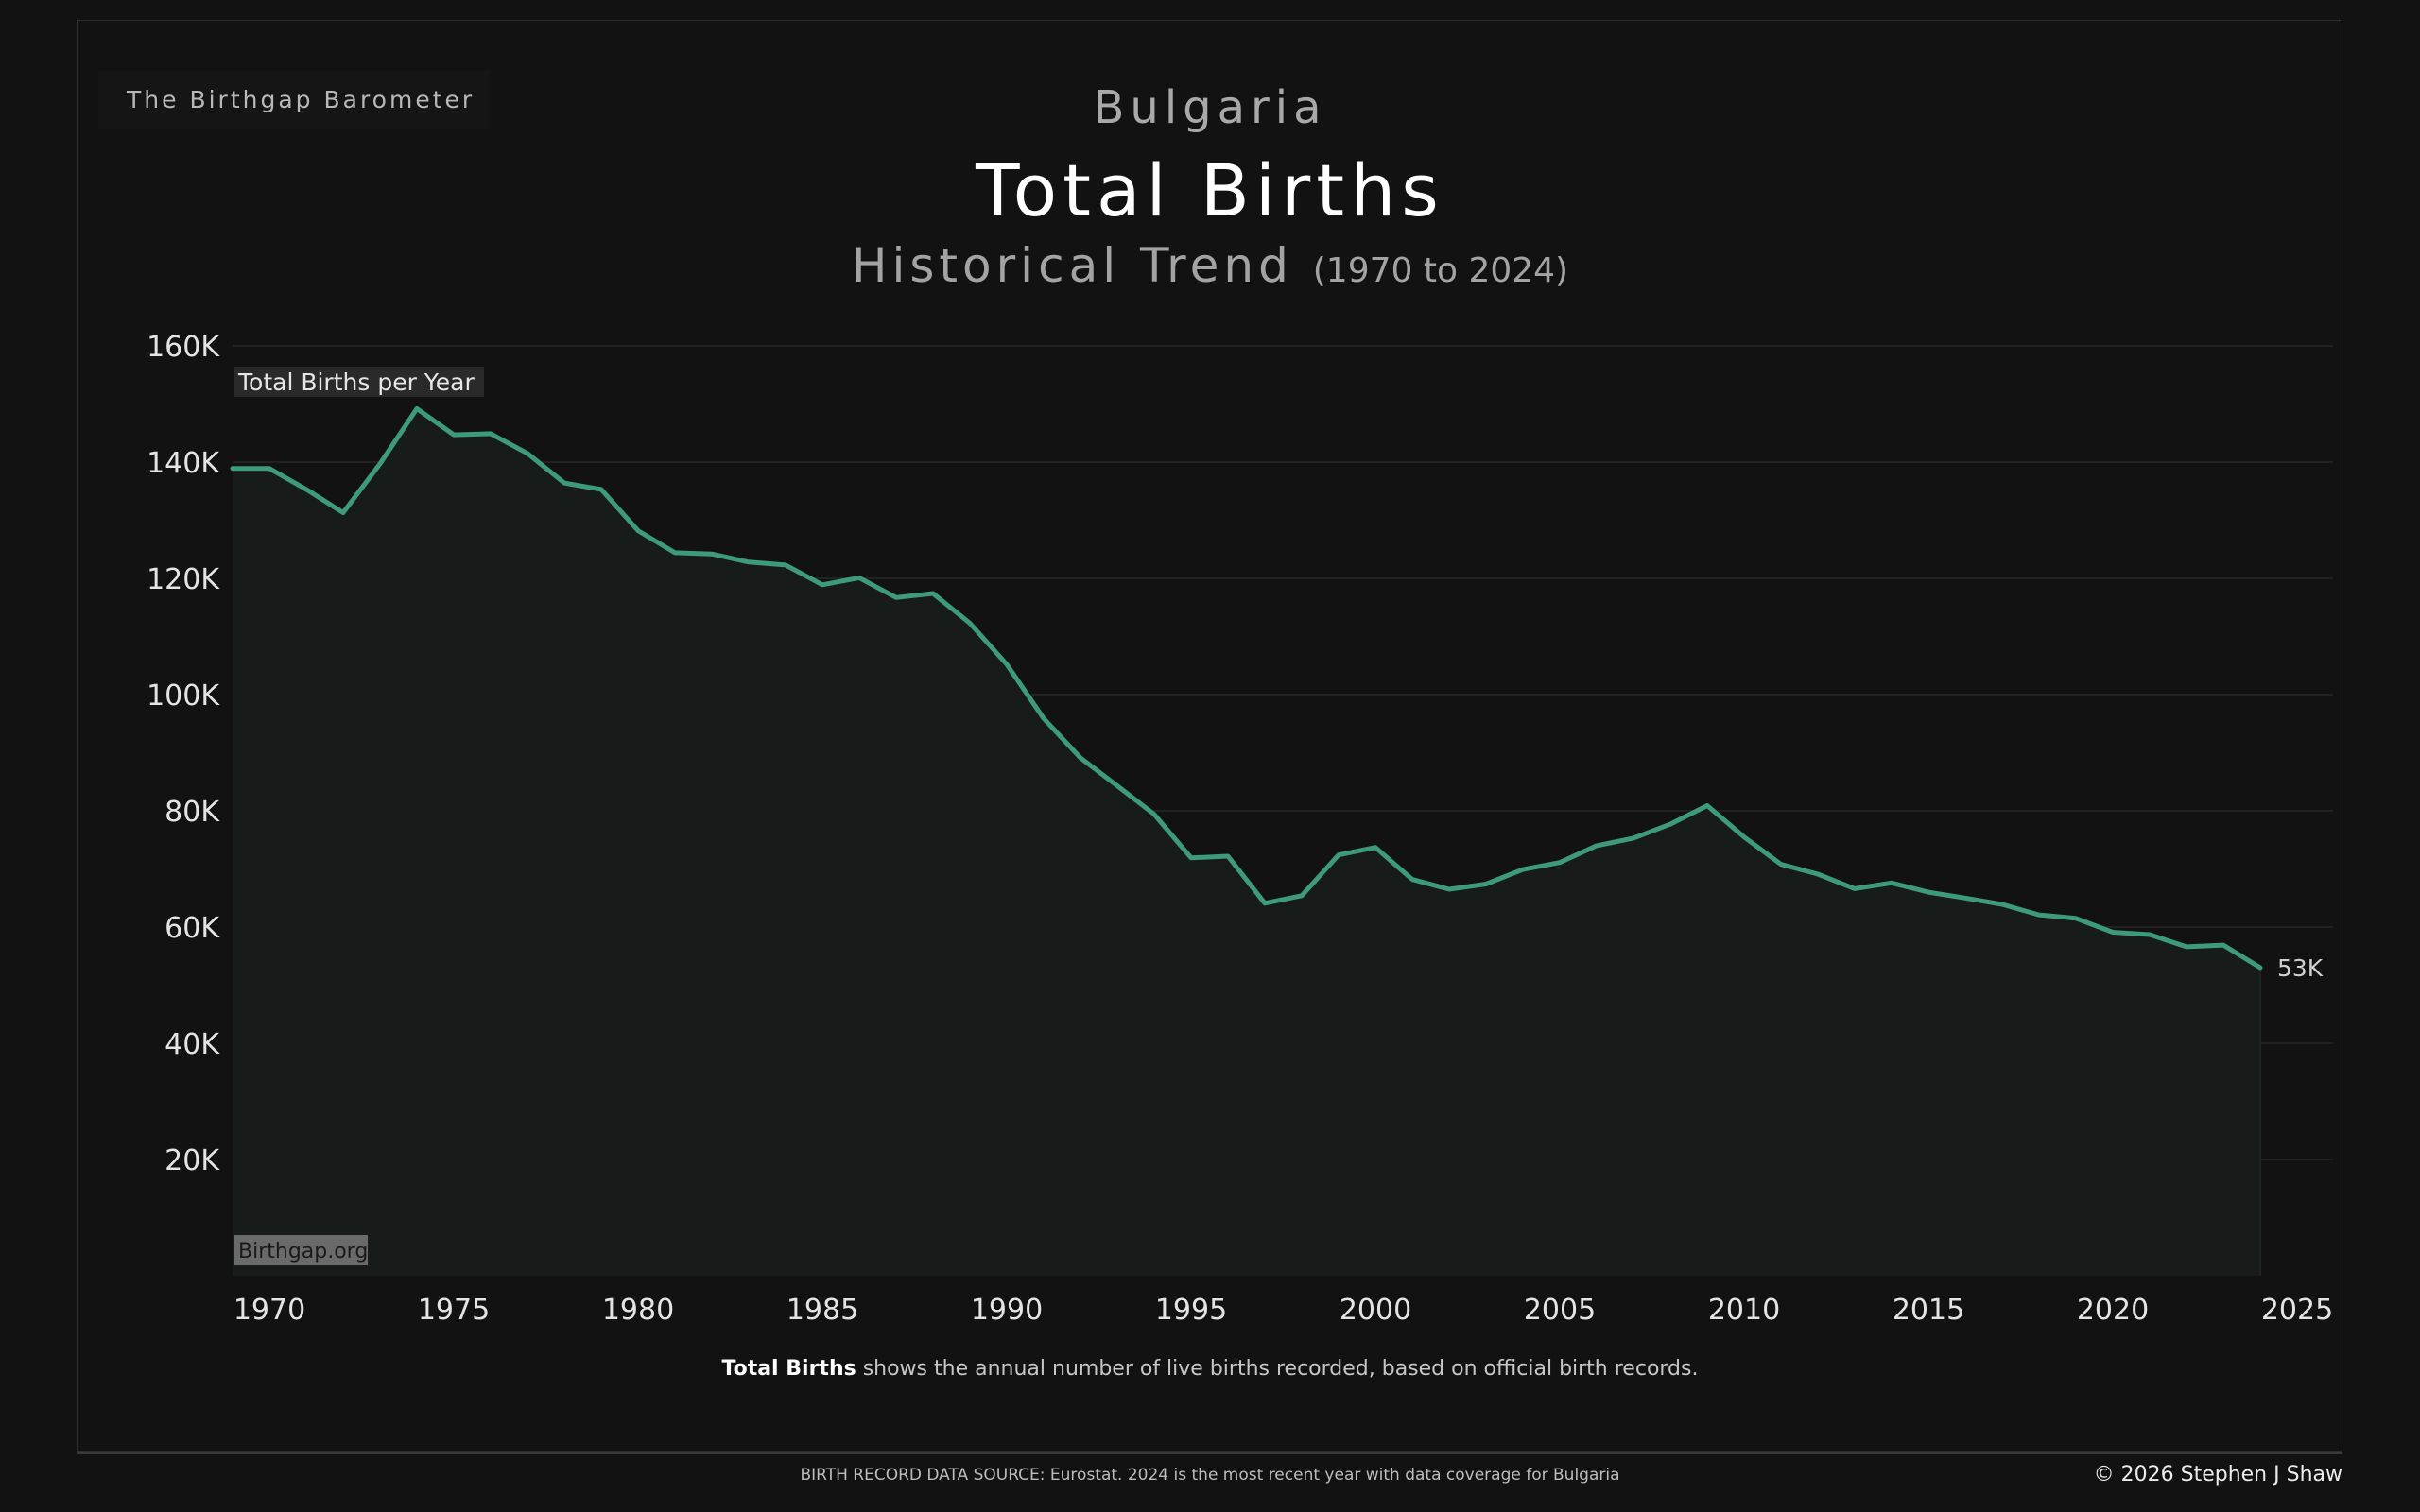  I want to click on country-name: Bulgaria, so click(1210, 107).